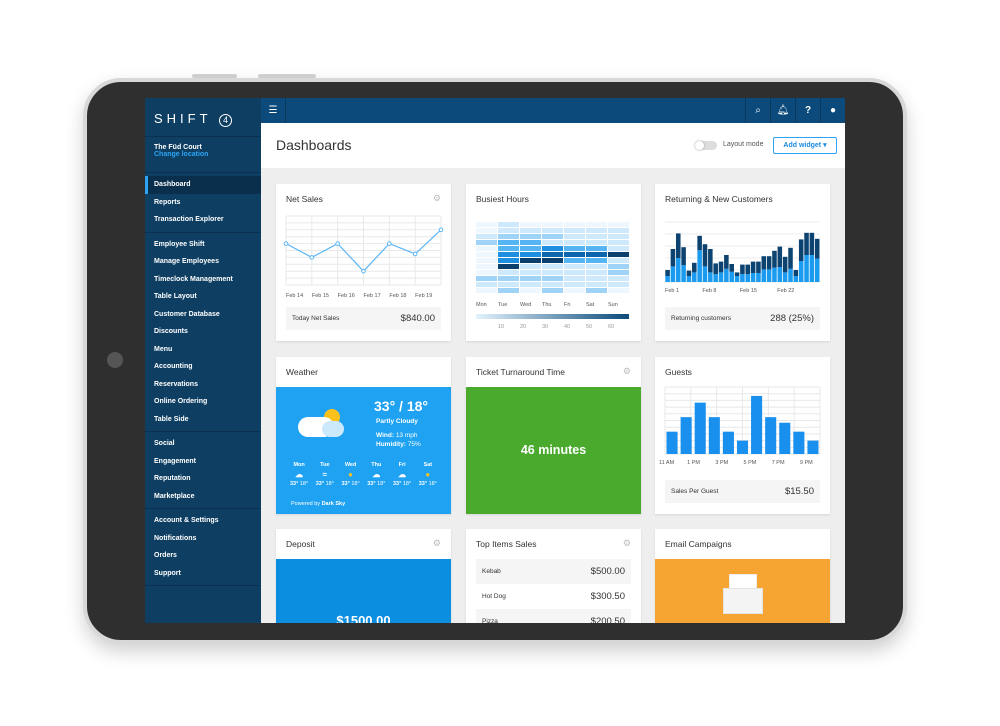 The height and width of the screenshot is (726, 1000). Describe the element at coordinates (742, 257) in the screenshot. I see `returning-customers-chart: Feb 1 Feb 8 Feb 15 Feb 22` at that location.